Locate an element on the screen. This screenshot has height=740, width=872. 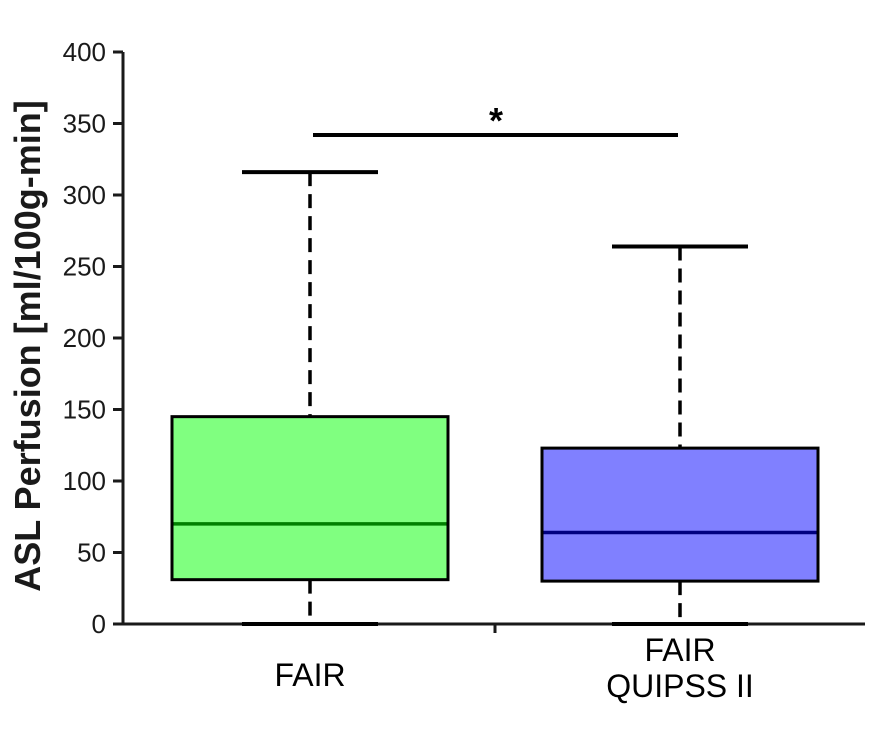
y-axis-ticks: 0 50 100 150 200 250 300 350 400 is located at coordinates (93, 338).